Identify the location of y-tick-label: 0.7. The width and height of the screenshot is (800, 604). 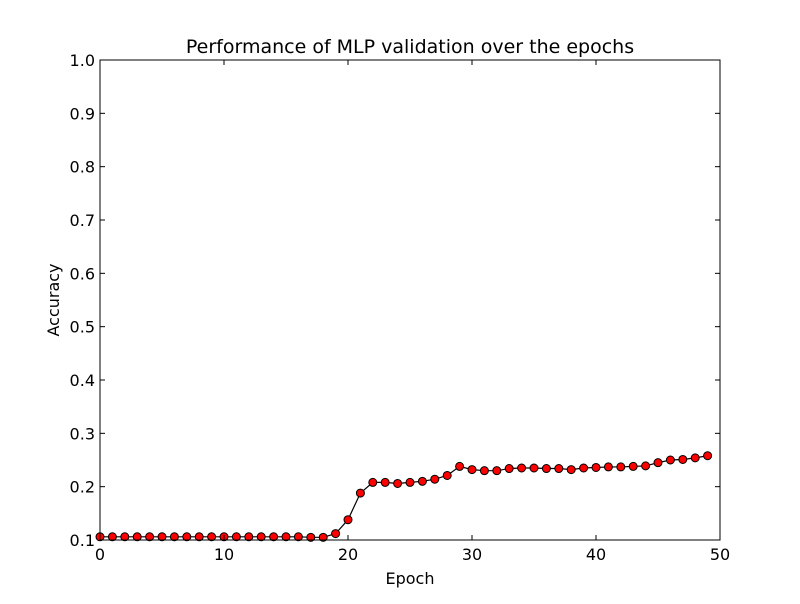
(82, 220).